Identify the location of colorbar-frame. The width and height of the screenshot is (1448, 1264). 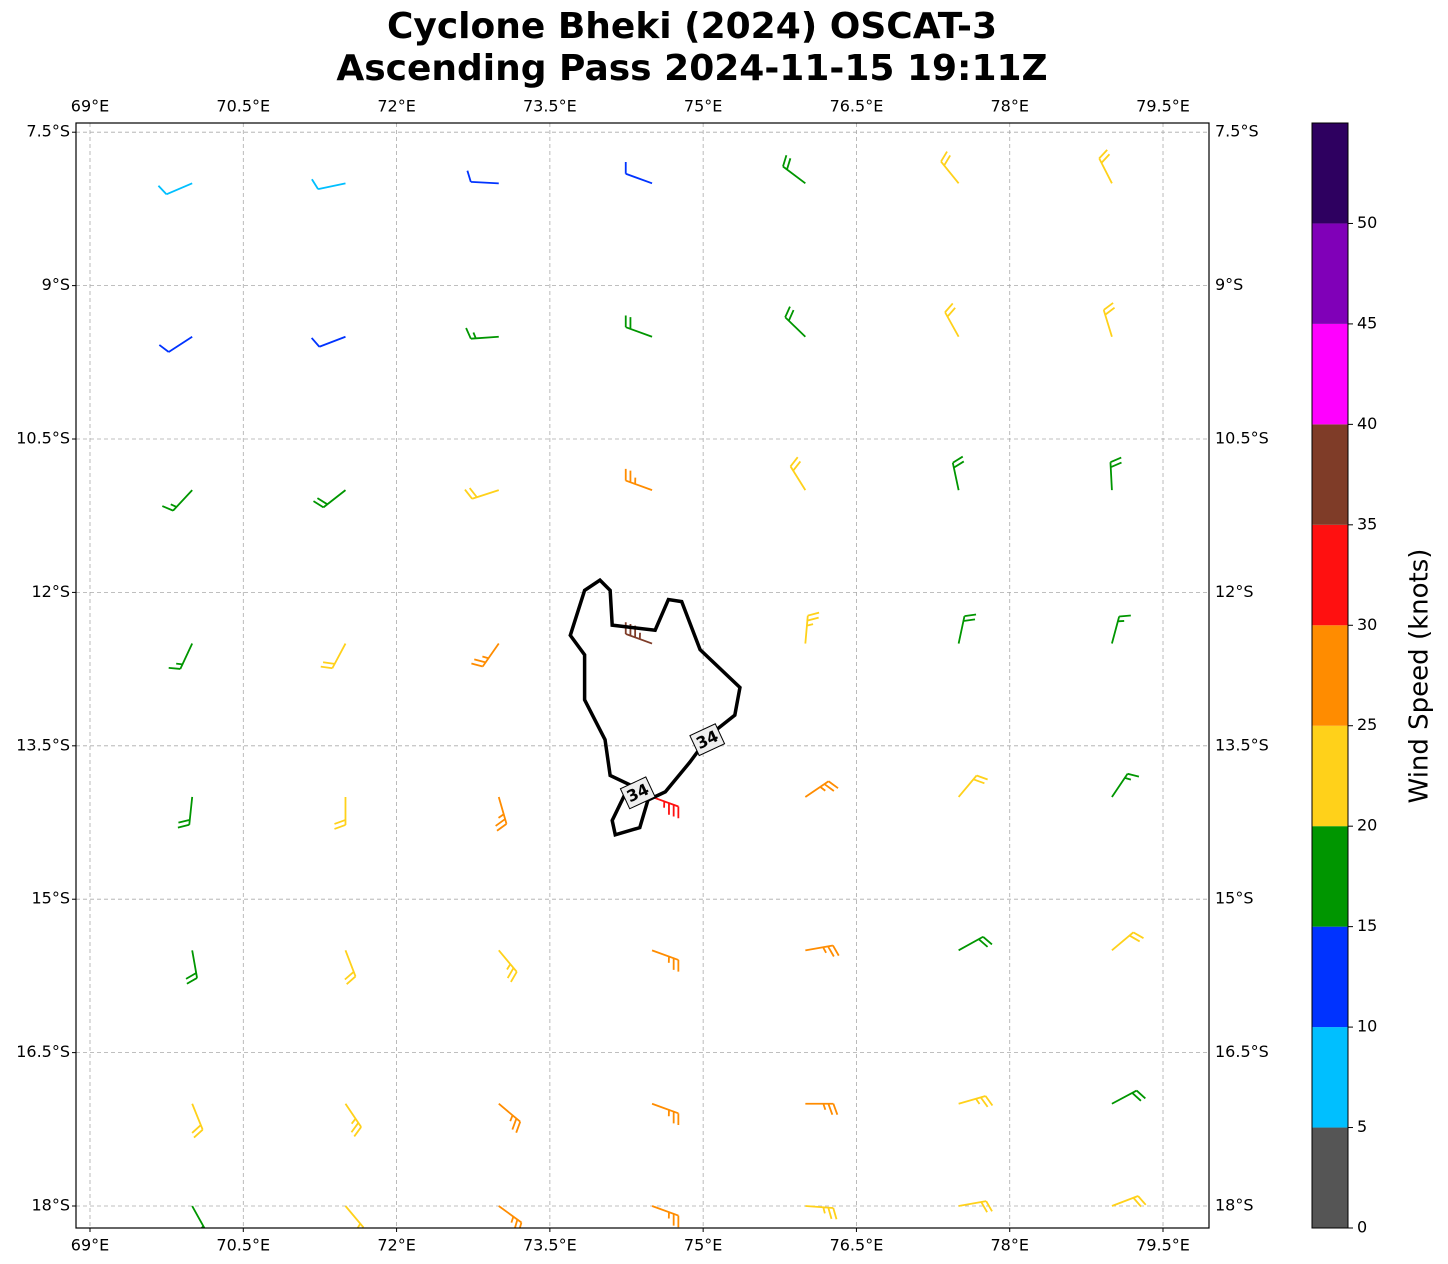
(1330, 675).